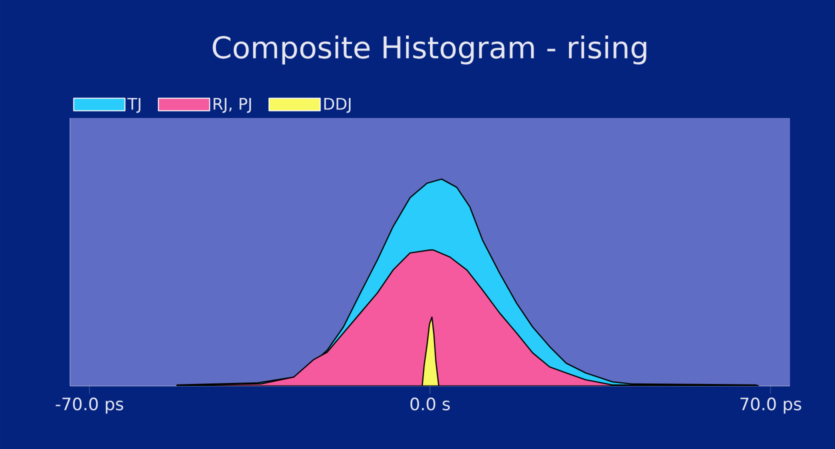 This screenshot has width=835, height=449. What do you see at coordinates (133, 105) in the screenshot?
I see `legend-label: TJ` at bounding box center [133, 105].